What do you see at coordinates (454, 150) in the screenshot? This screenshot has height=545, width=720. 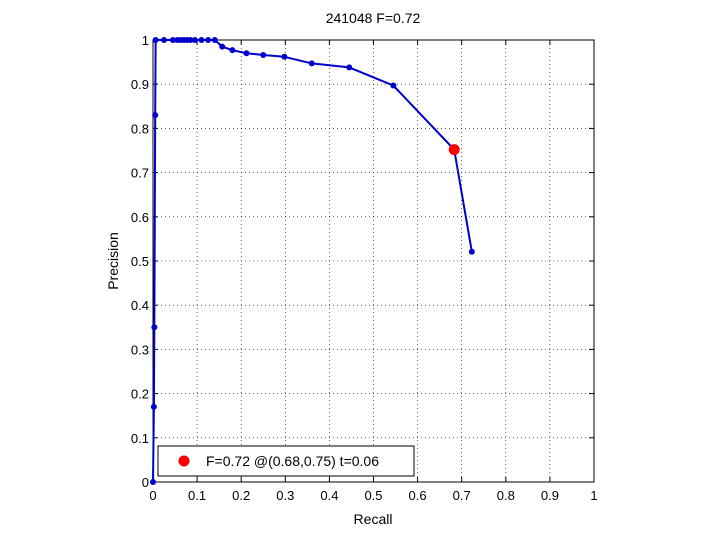 I see `best-f-point` at bounding box center [454, 150].